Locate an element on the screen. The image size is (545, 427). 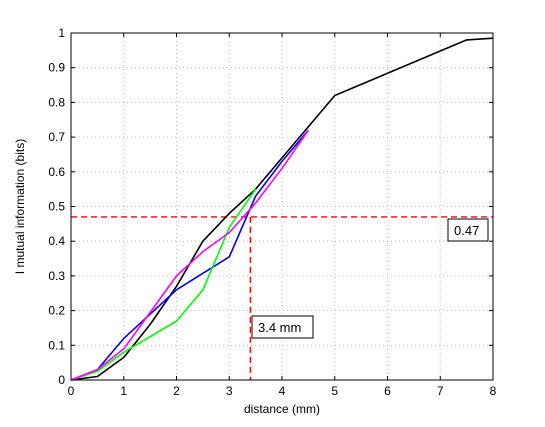
y-tick-label: 0.4 is located at coordinates (56, 241).